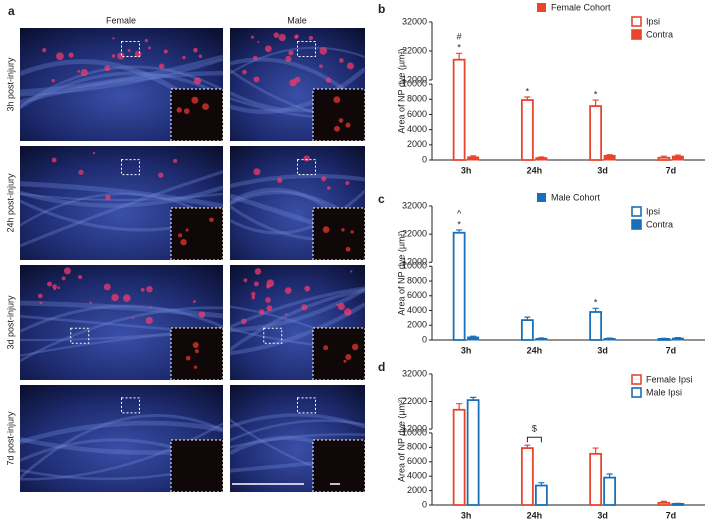  What do you see at coordinates (10, 322) in the screenshot?
I see `row-label: 3d post-injury` at bounding box center [10, 322].